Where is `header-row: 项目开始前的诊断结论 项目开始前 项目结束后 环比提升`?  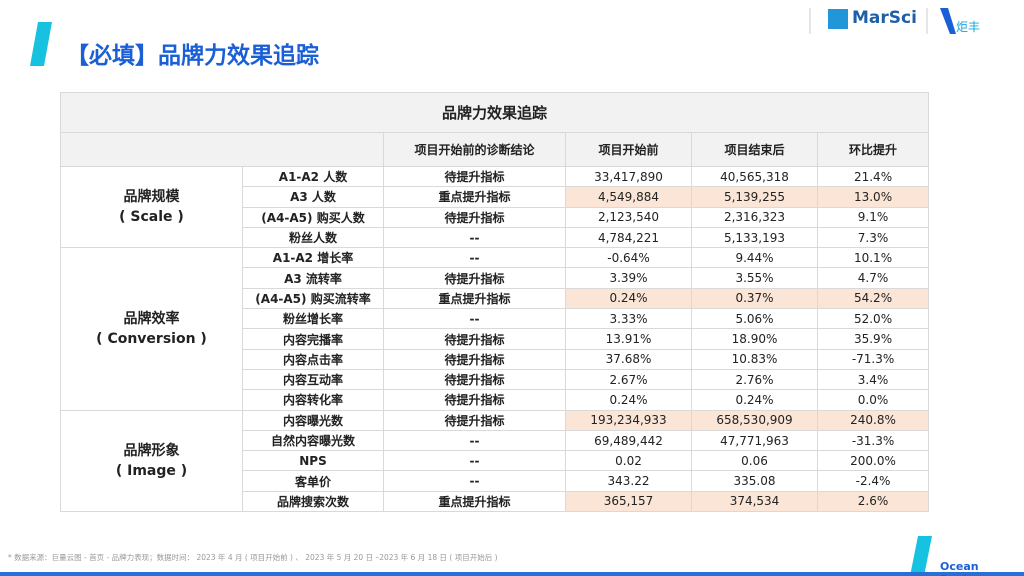
header-row: 项目开始前的诊断结论 项目开始前 项目结束后 环比提升 is located at coordinates (495, 149).